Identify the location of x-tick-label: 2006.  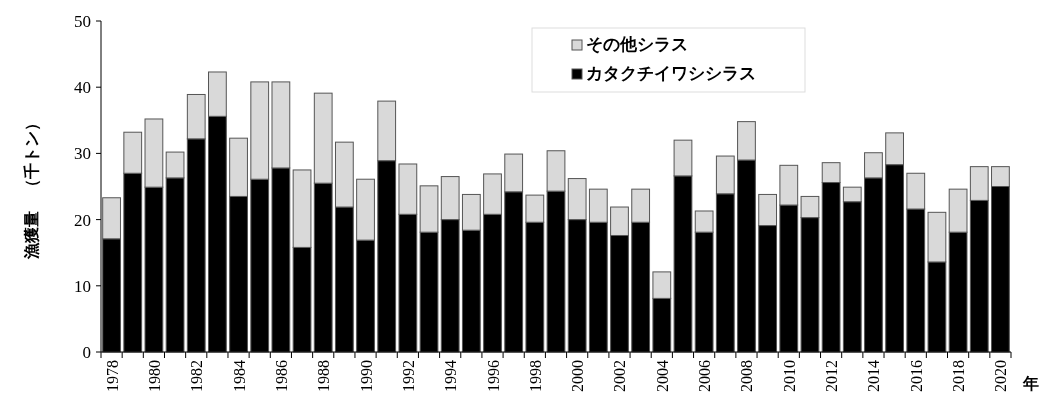
(705, 376).